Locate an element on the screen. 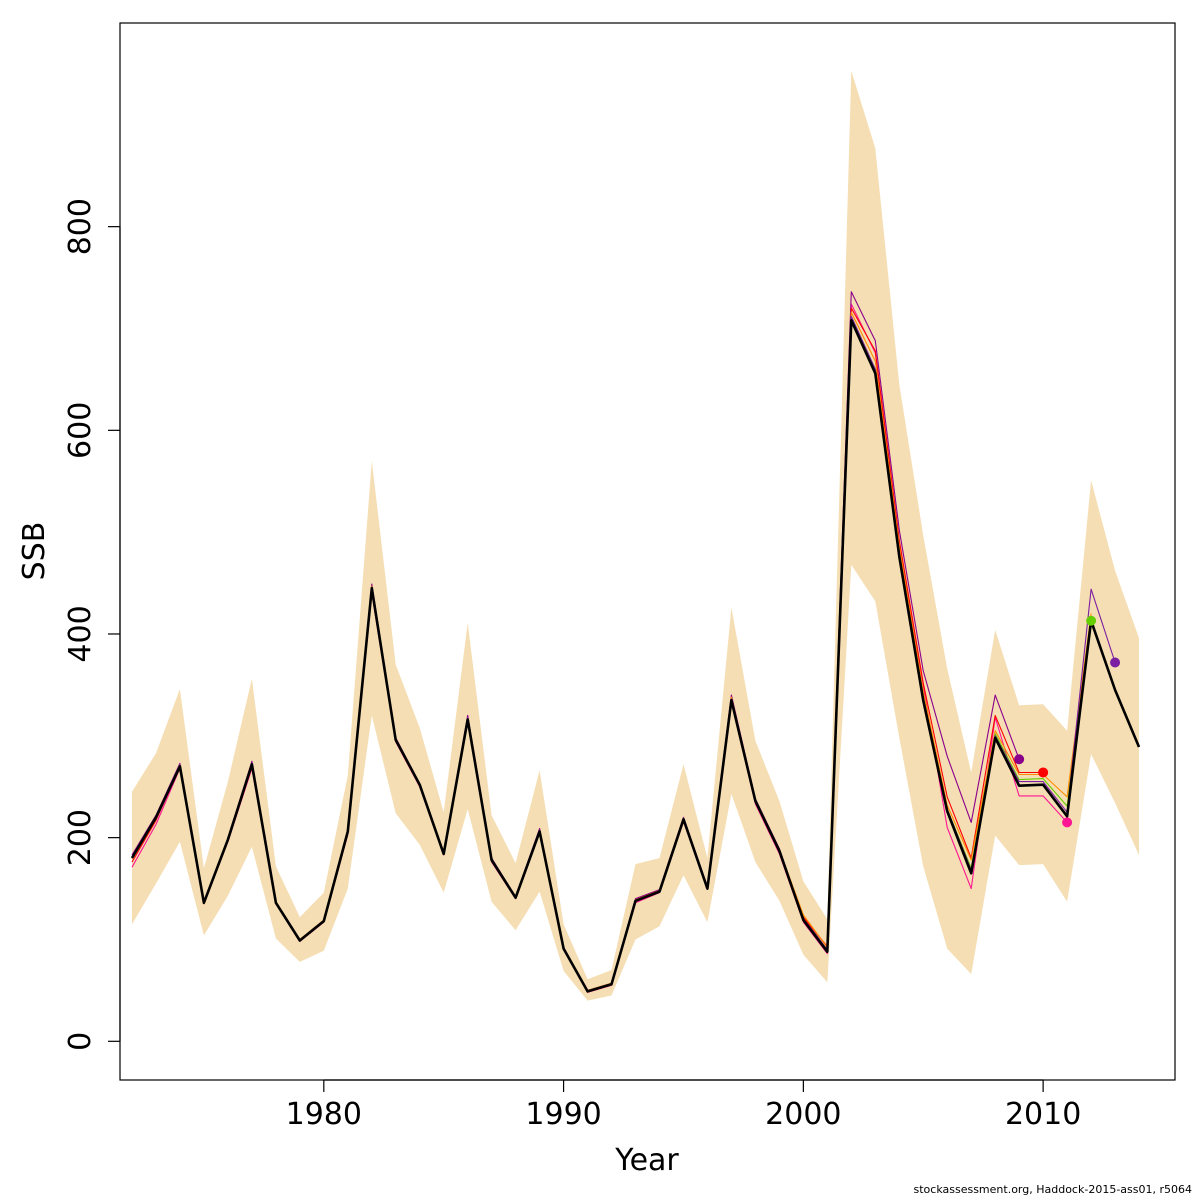 Image resolution: width=1200 pixels, height=1200 pixels. x-axis-label: Year is located at coordinates (646, 1160).